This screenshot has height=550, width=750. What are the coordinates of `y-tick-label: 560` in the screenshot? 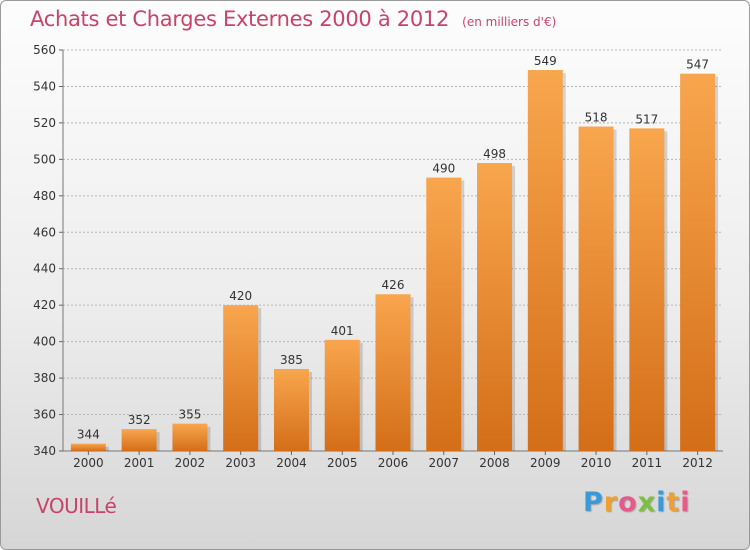 It's located at (44, 50).